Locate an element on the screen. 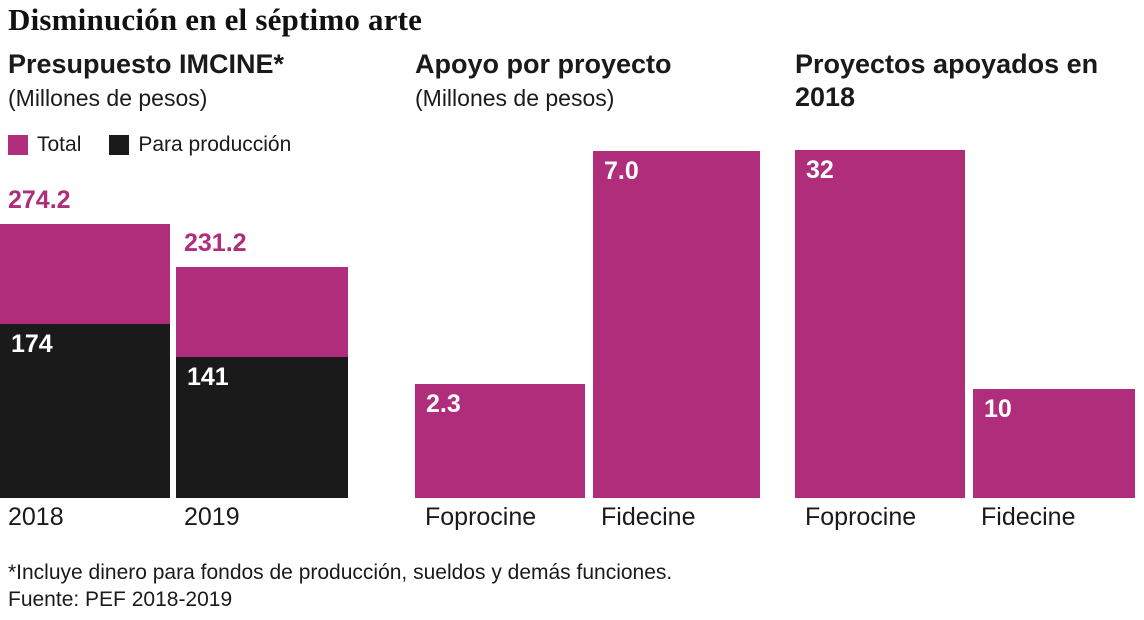 This screenshot has height=620, width=1144. value-label-2019-total: 231.2 is located at coordinates (215, 242).